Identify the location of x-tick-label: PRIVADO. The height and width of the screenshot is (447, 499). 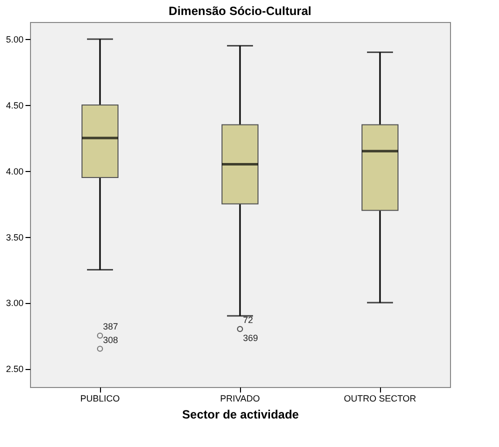
(240, 399).